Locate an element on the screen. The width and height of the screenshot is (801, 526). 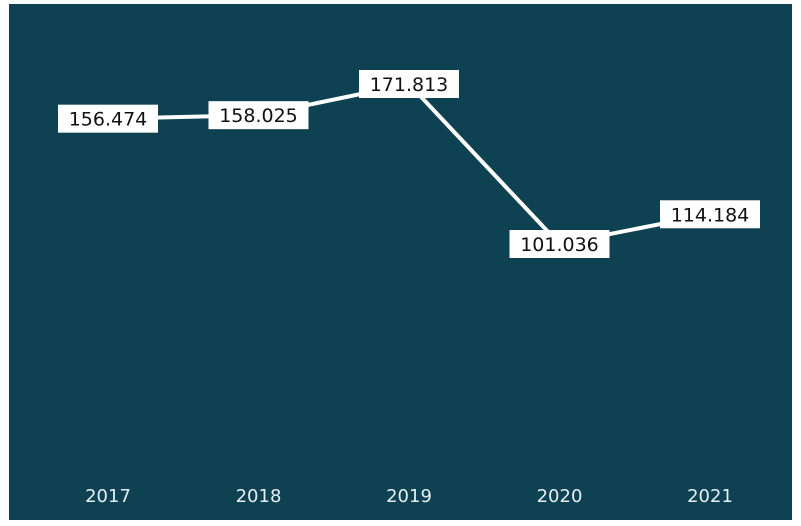
data-label-text: 171.813 is located at coordinates (409, 85).